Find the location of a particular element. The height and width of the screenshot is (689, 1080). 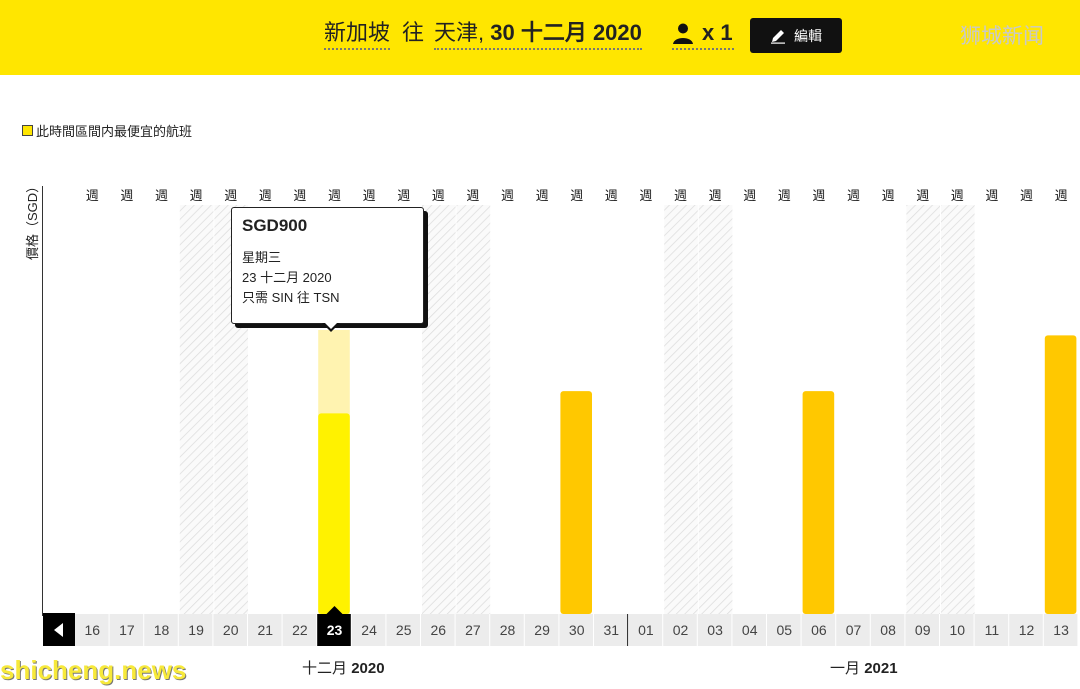

date-label: 11 is located at coordinates (992, 630).